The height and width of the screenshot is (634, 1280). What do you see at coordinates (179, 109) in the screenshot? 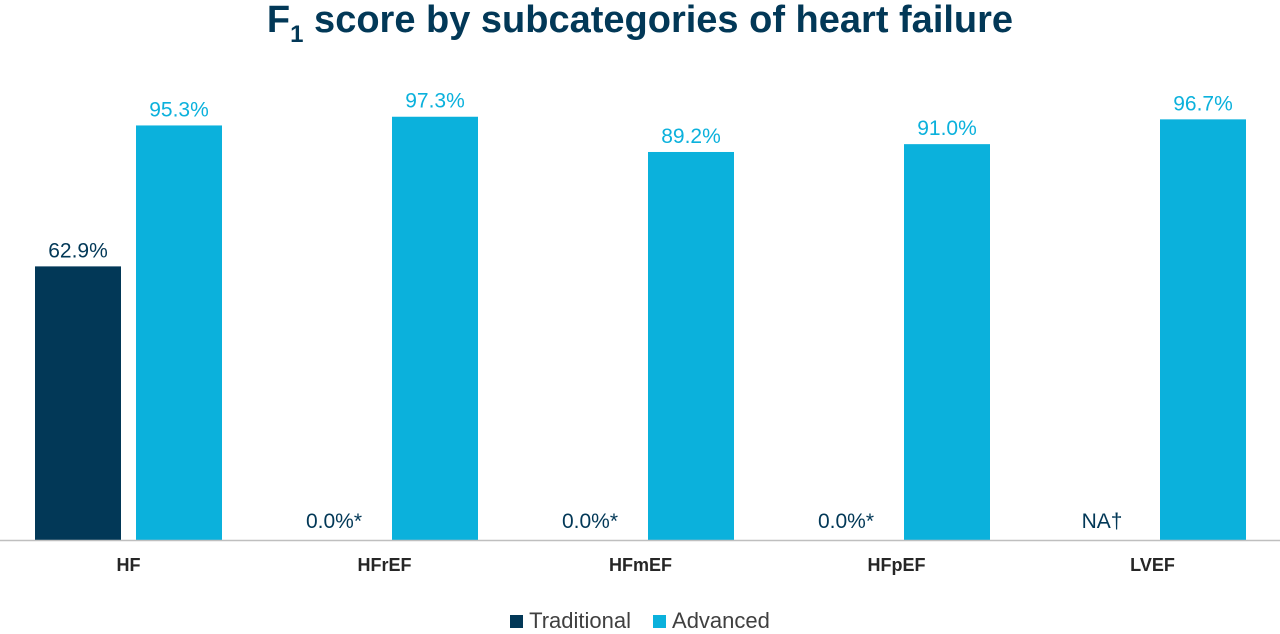
I see `value-label-advanced-hf: 95.3%` at bounding box center [179, 109].